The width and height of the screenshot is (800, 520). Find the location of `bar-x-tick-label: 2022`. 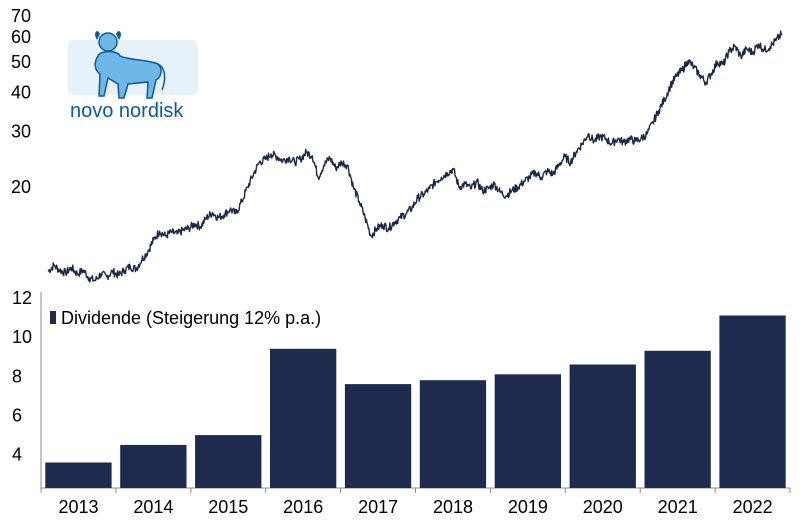

bar-x-tick-label: 2022 is located at coordinates (753, 507).